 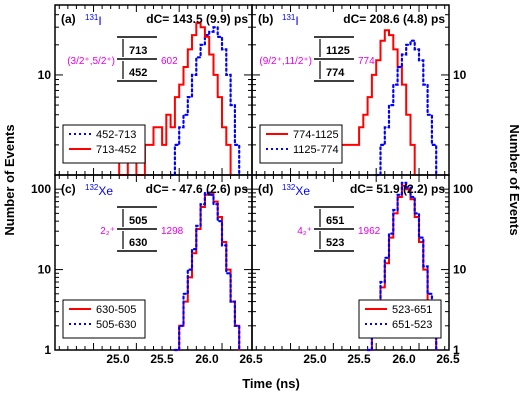 I want to click on legend-entry: 774-1125, so click(x=316, y=135).